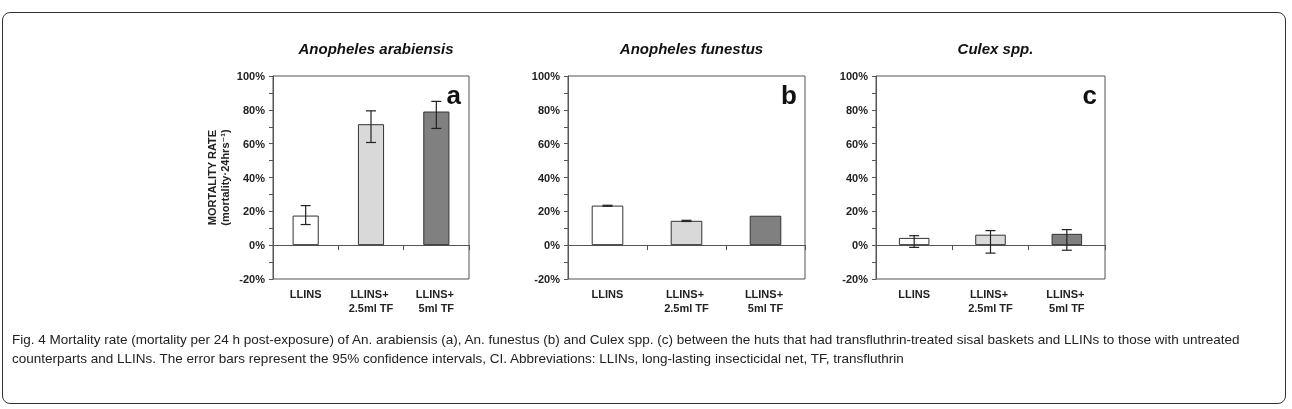 The height and width of the screenshot is (409, 1292). I want to click on chart-title: Anopheles arabiensis, so click(375, 48).